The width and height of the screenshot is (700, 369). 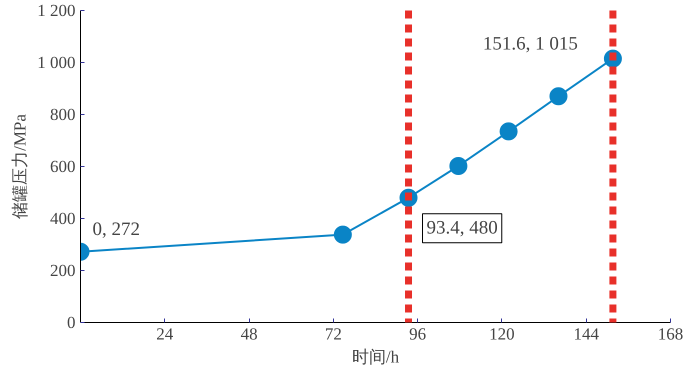 I want to click on x-tick-label: 48, so click(x=249, y=334).